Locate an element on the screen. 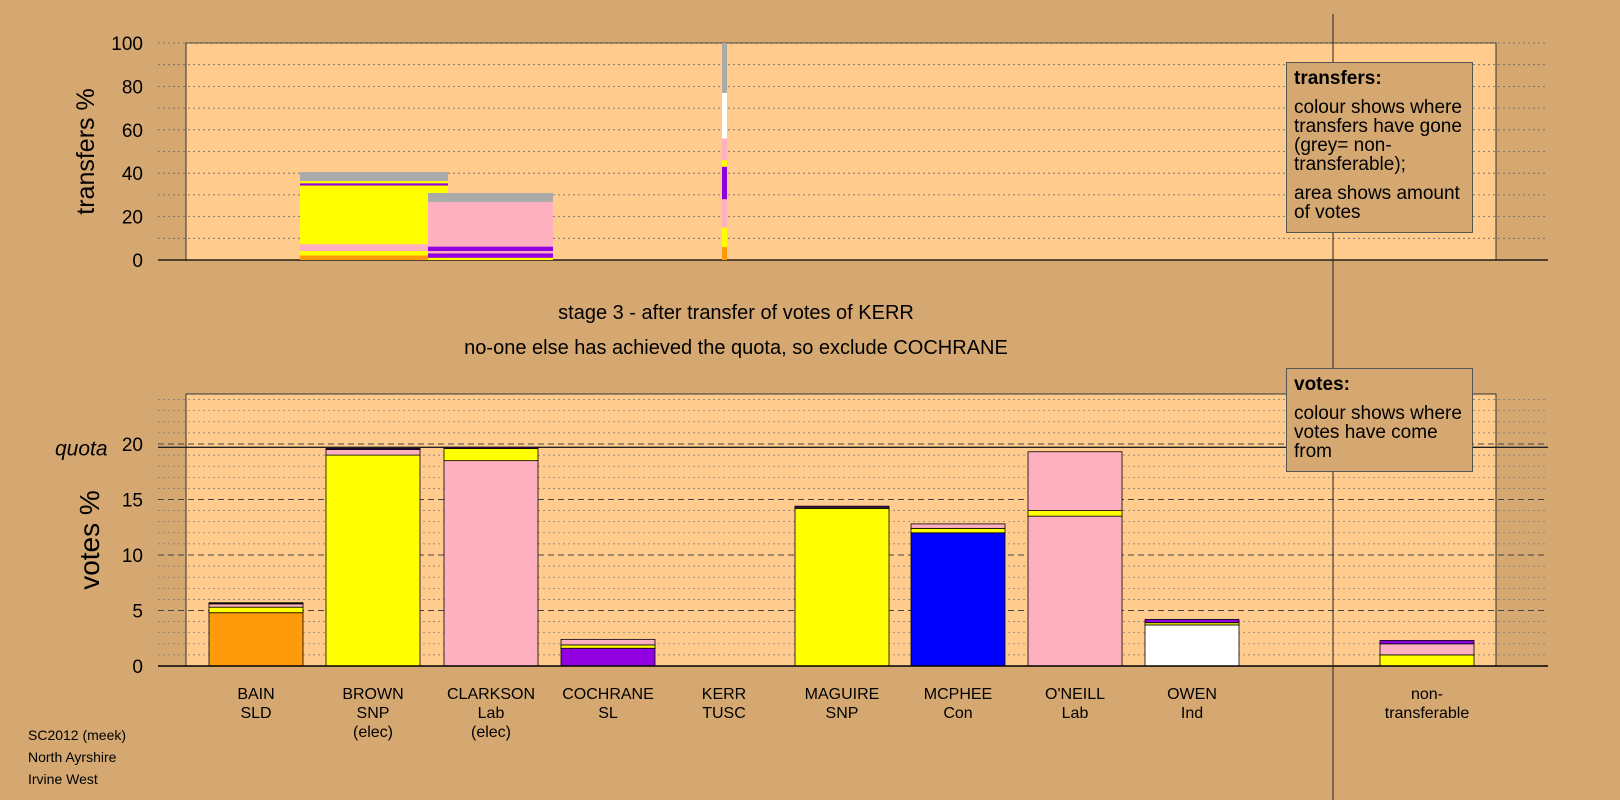  footer-ward: Irvine West is located at coordinates (63, 779).